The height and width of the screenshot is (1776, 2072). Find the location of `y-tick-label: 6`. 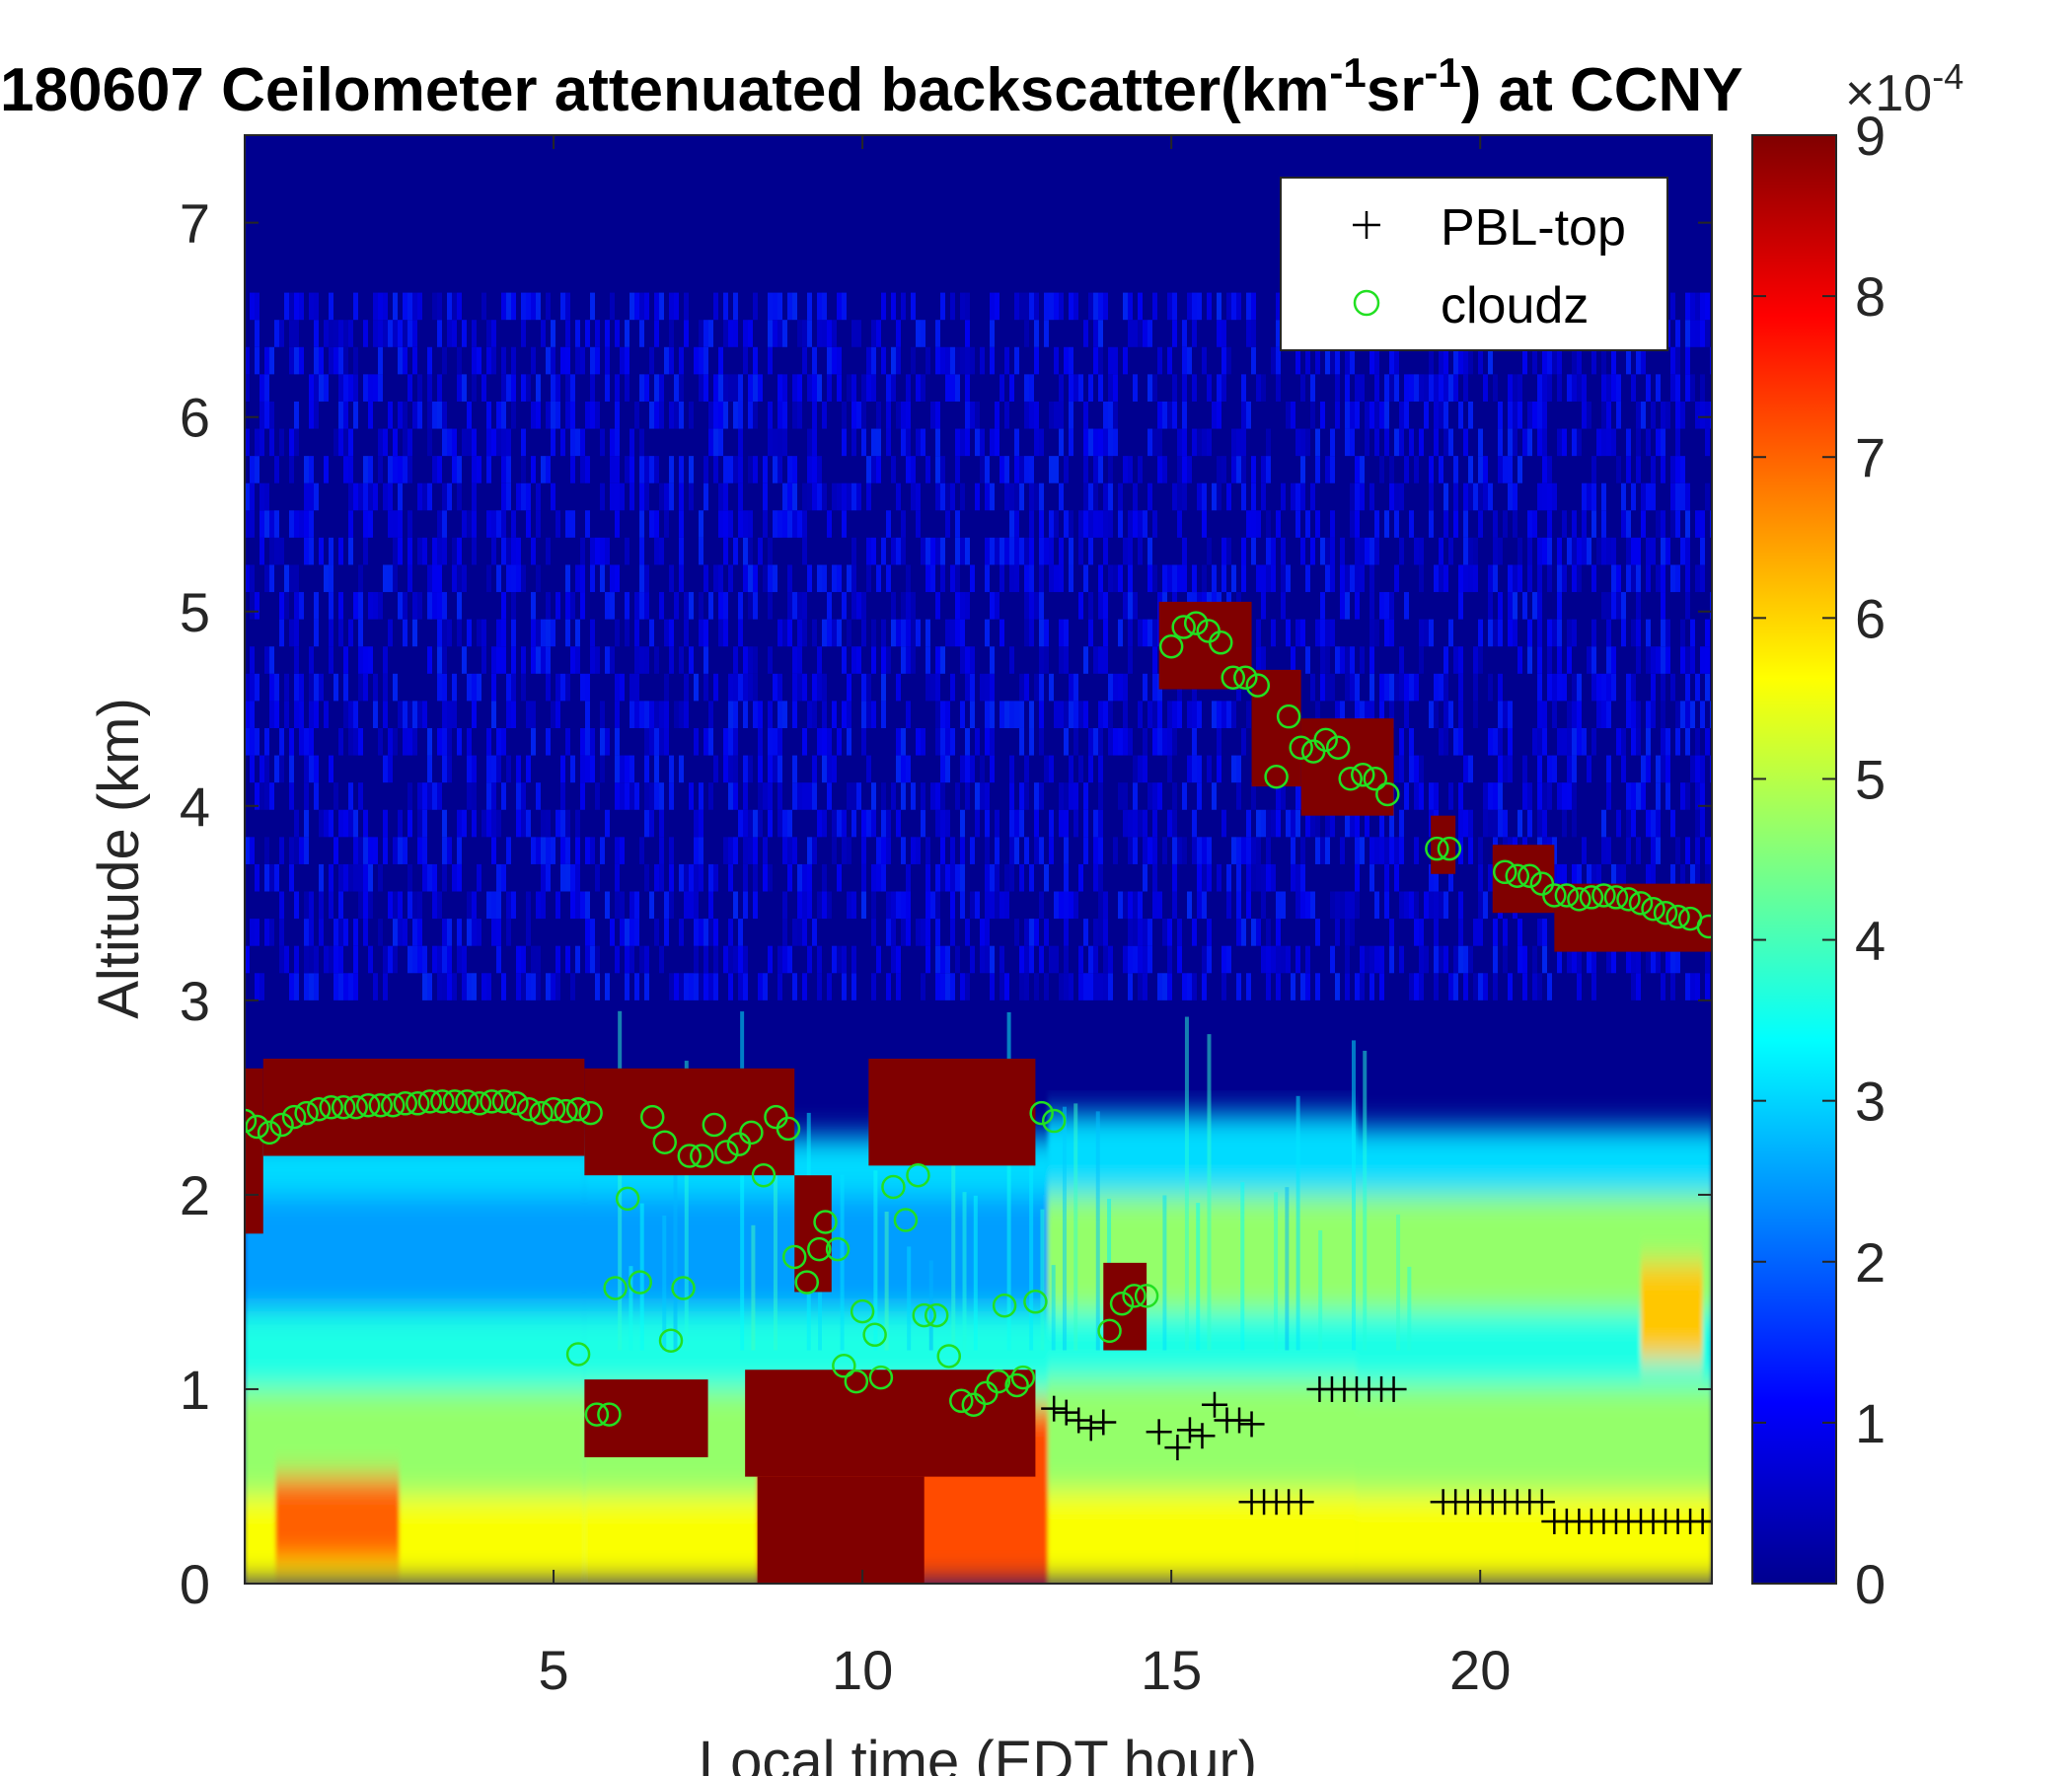

y-tick-label: 6 is located at coordinates (195, 418).